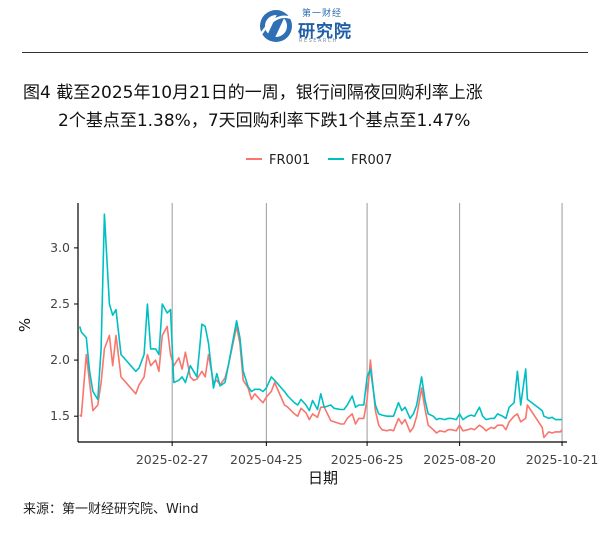 This screenshot has height=533, width=610. What do you see at coordinates (264, 121) in the screenshot?
I see `figure-title-line-2: 2个基点至1.38%，7天回购利率下跌1个基点至1.47%` at bounding box center [264, 121].